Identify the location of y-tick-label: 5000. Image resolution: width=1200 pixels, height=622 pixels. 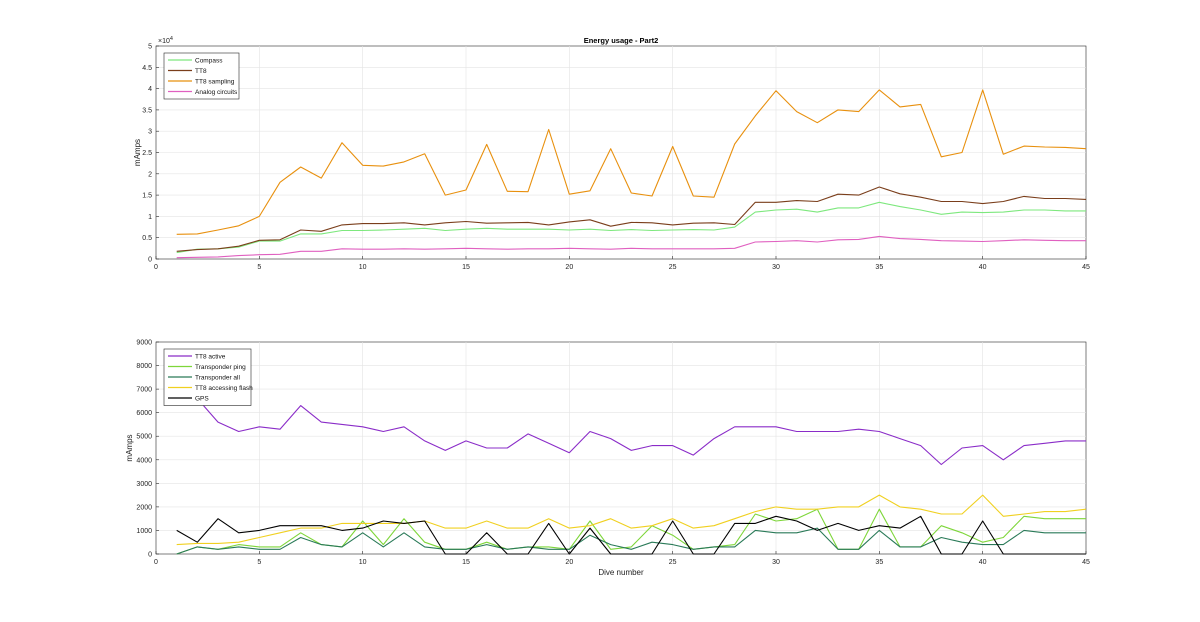
(144, 437).